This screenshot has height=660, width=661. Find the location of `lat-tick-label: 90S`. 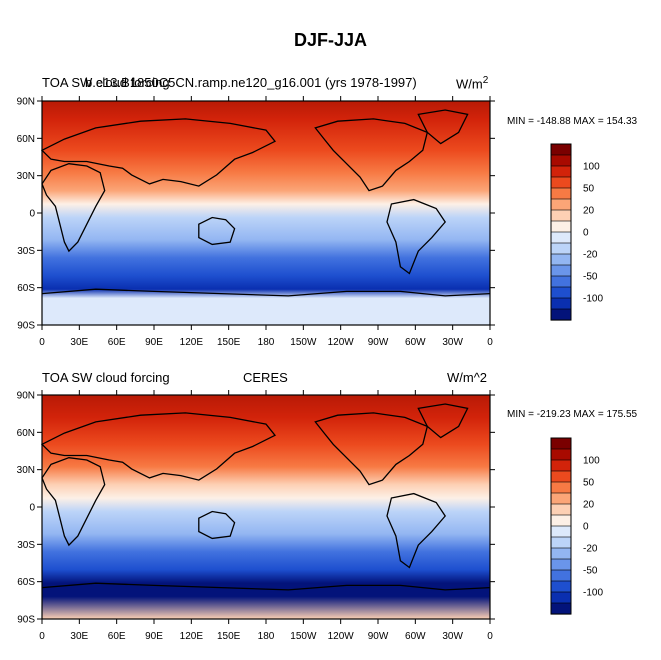

lat-tick-label: 90S is located at coordinates (26, 326).